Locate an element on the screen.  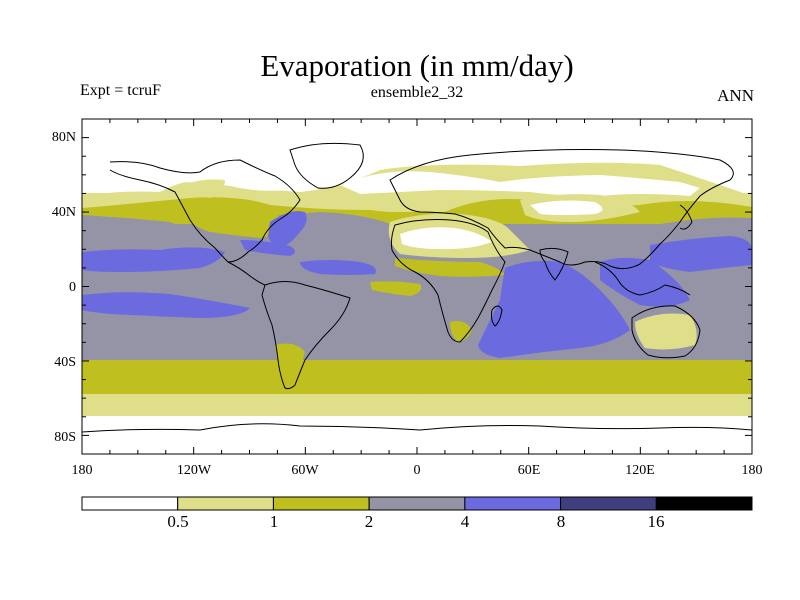
lon-label-180e: 180 is located at coordinates (752, 470).